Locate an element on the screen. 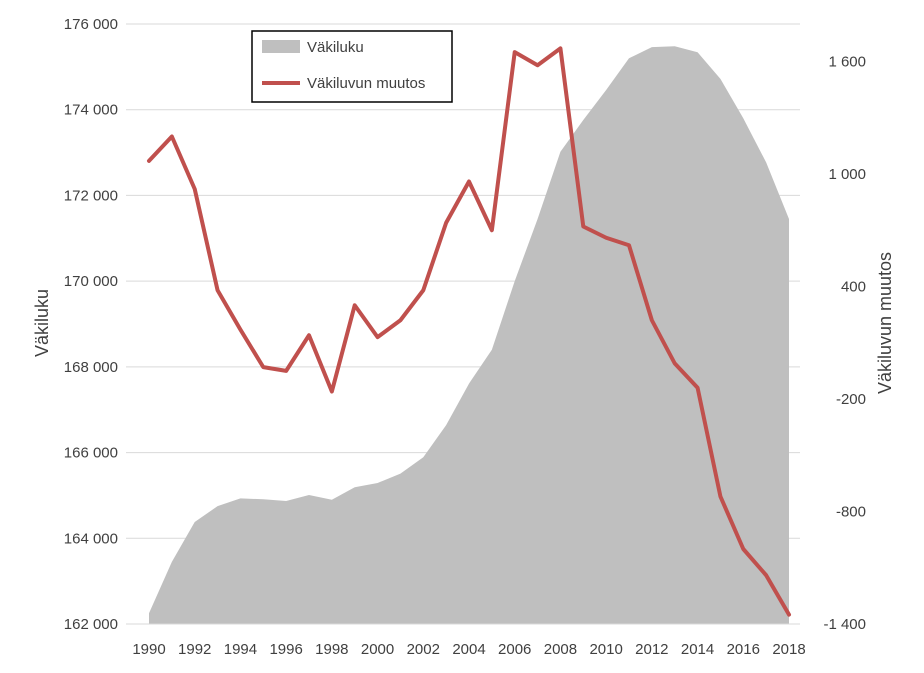 The width and height of the screenshot is (924, 673). x-tick-label-1: 1992 is located at coordinates (194, 649).